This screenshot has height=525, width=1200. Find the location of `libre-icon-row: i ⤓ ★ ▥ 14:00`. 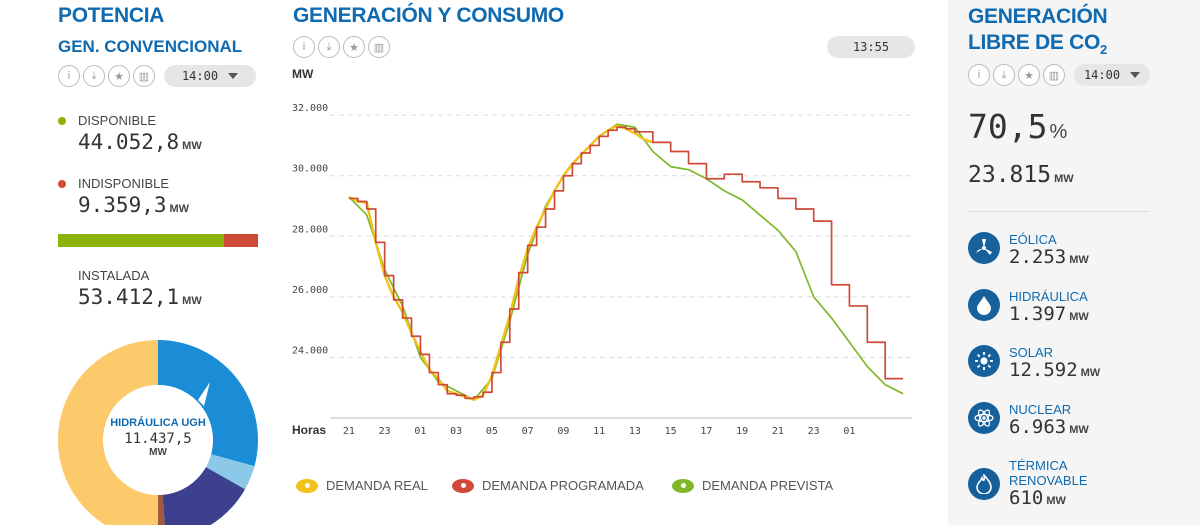

libre-icon-row: i ⤓ ★ ▥ 14:00 is located at coordinates (1059, 75).